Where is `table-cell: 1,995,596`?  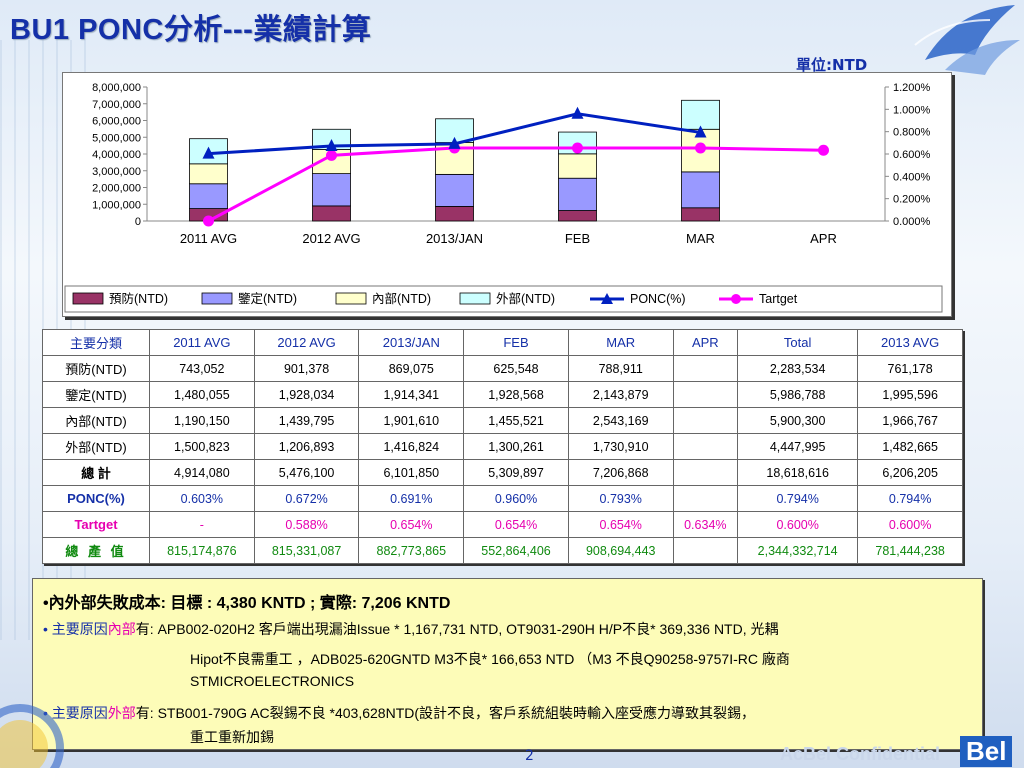
table-cell: 1,995,596 is located at coordinates (910, 394).